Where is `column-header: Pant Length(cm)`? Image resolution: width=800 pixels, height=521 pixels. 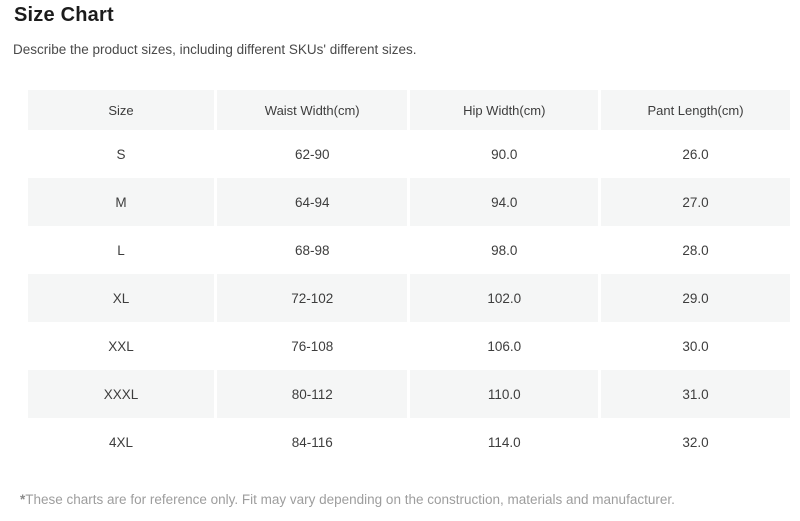
column-header: Pant Length(cm) is located at coordinates (693, 110).